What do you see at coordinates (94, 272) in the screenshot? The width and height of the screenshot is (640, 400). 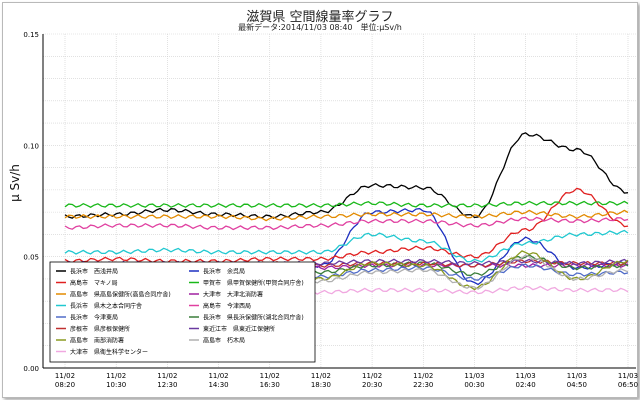 I see `legend-label: 長浜市 西浅井局` at bounding box center [94, 272].